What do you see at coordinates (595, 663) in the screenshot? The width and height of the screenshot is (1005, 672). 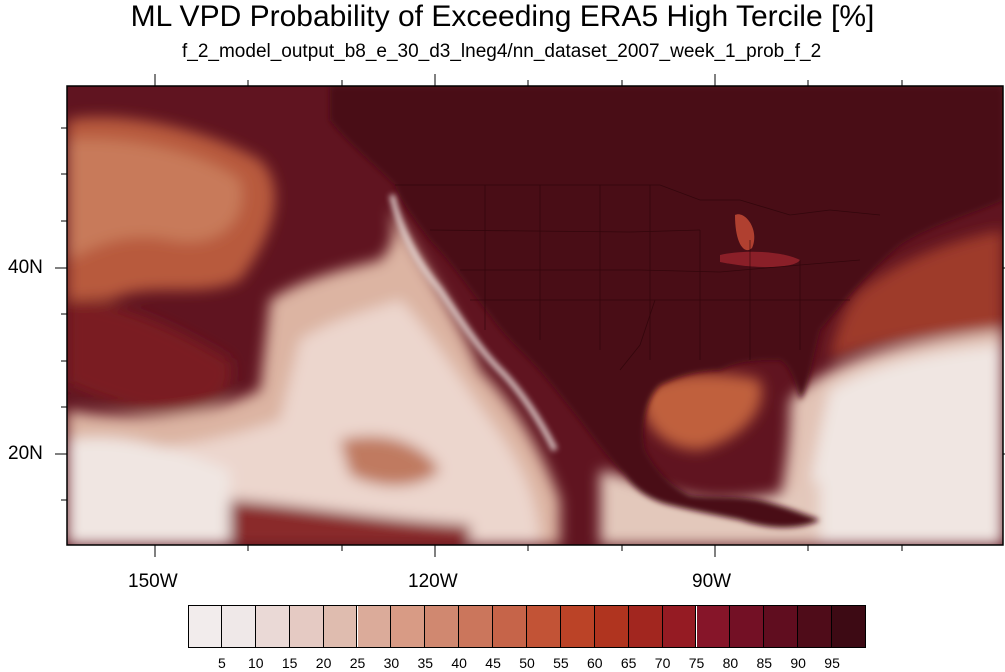 I see `colorbar-label: 60` at bounding box center [595, 663].